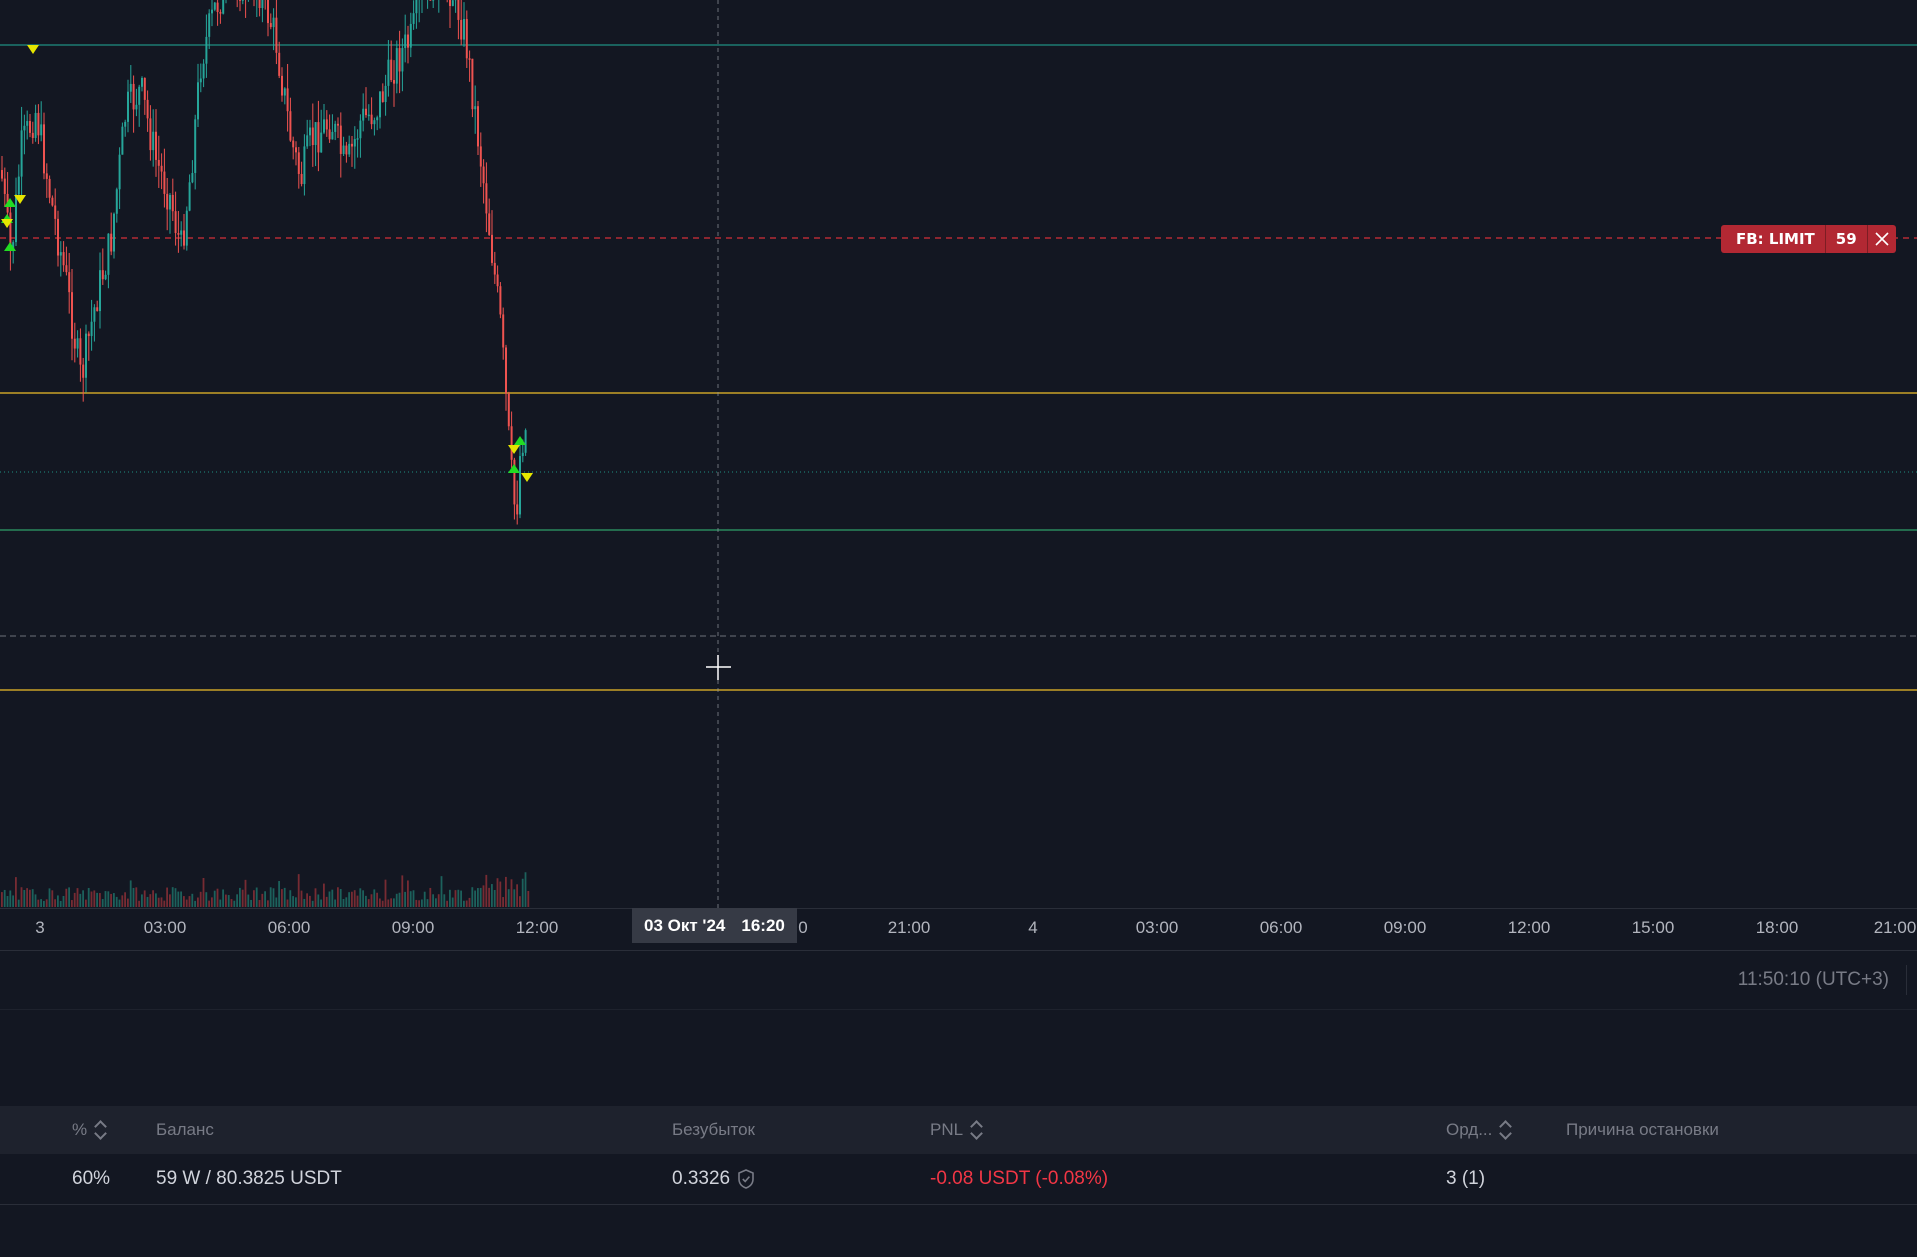  I want to click on close-icon, so click(1881, 239).